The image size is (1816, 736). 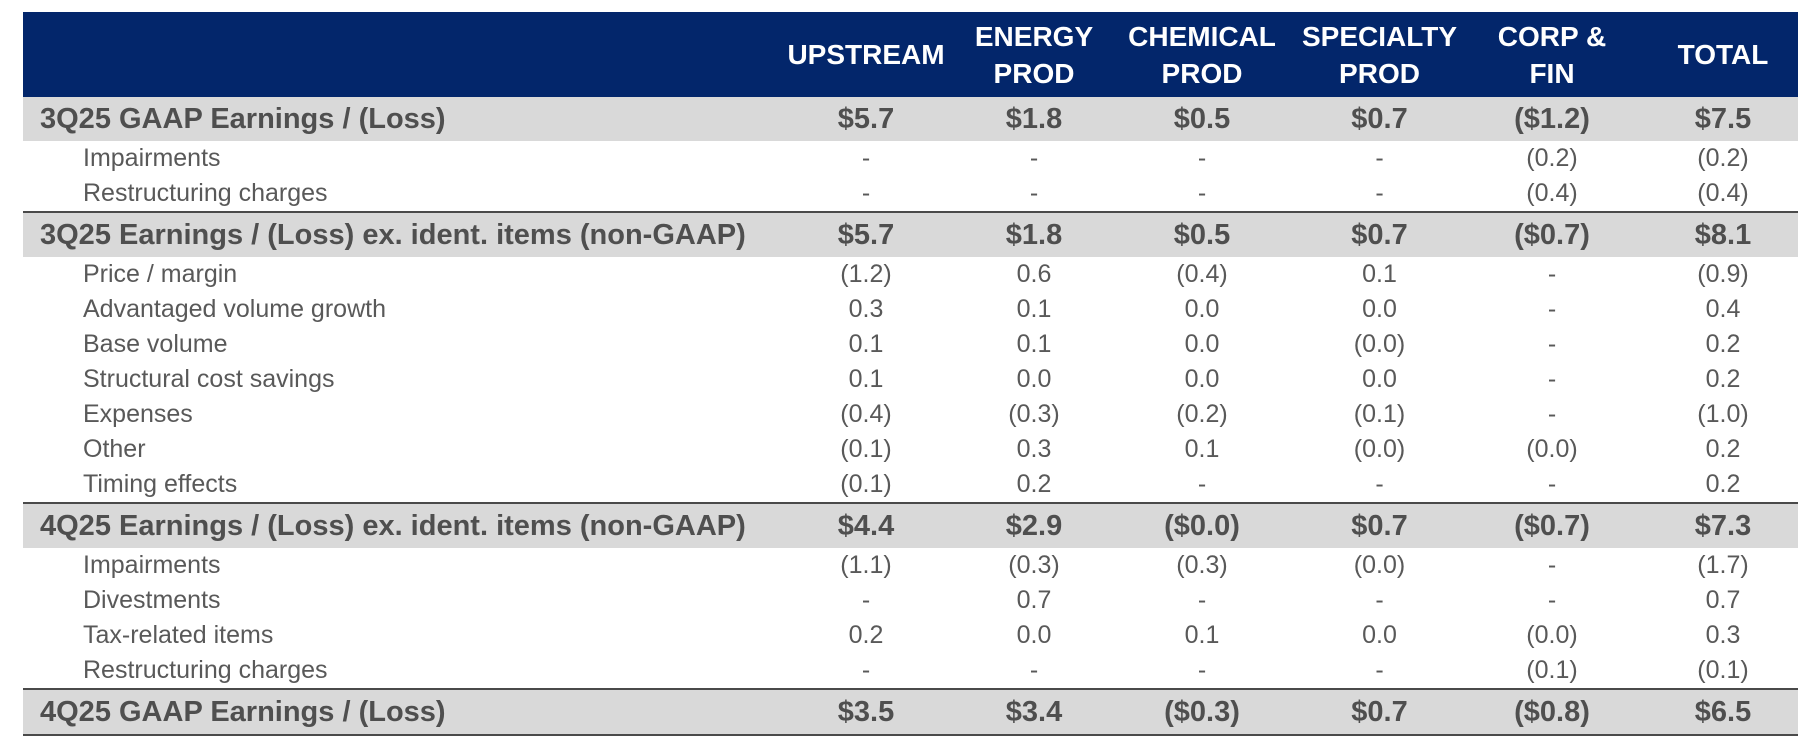 I want to click on cell-corp-fin: (0.0), so click(x=1552, y=449).